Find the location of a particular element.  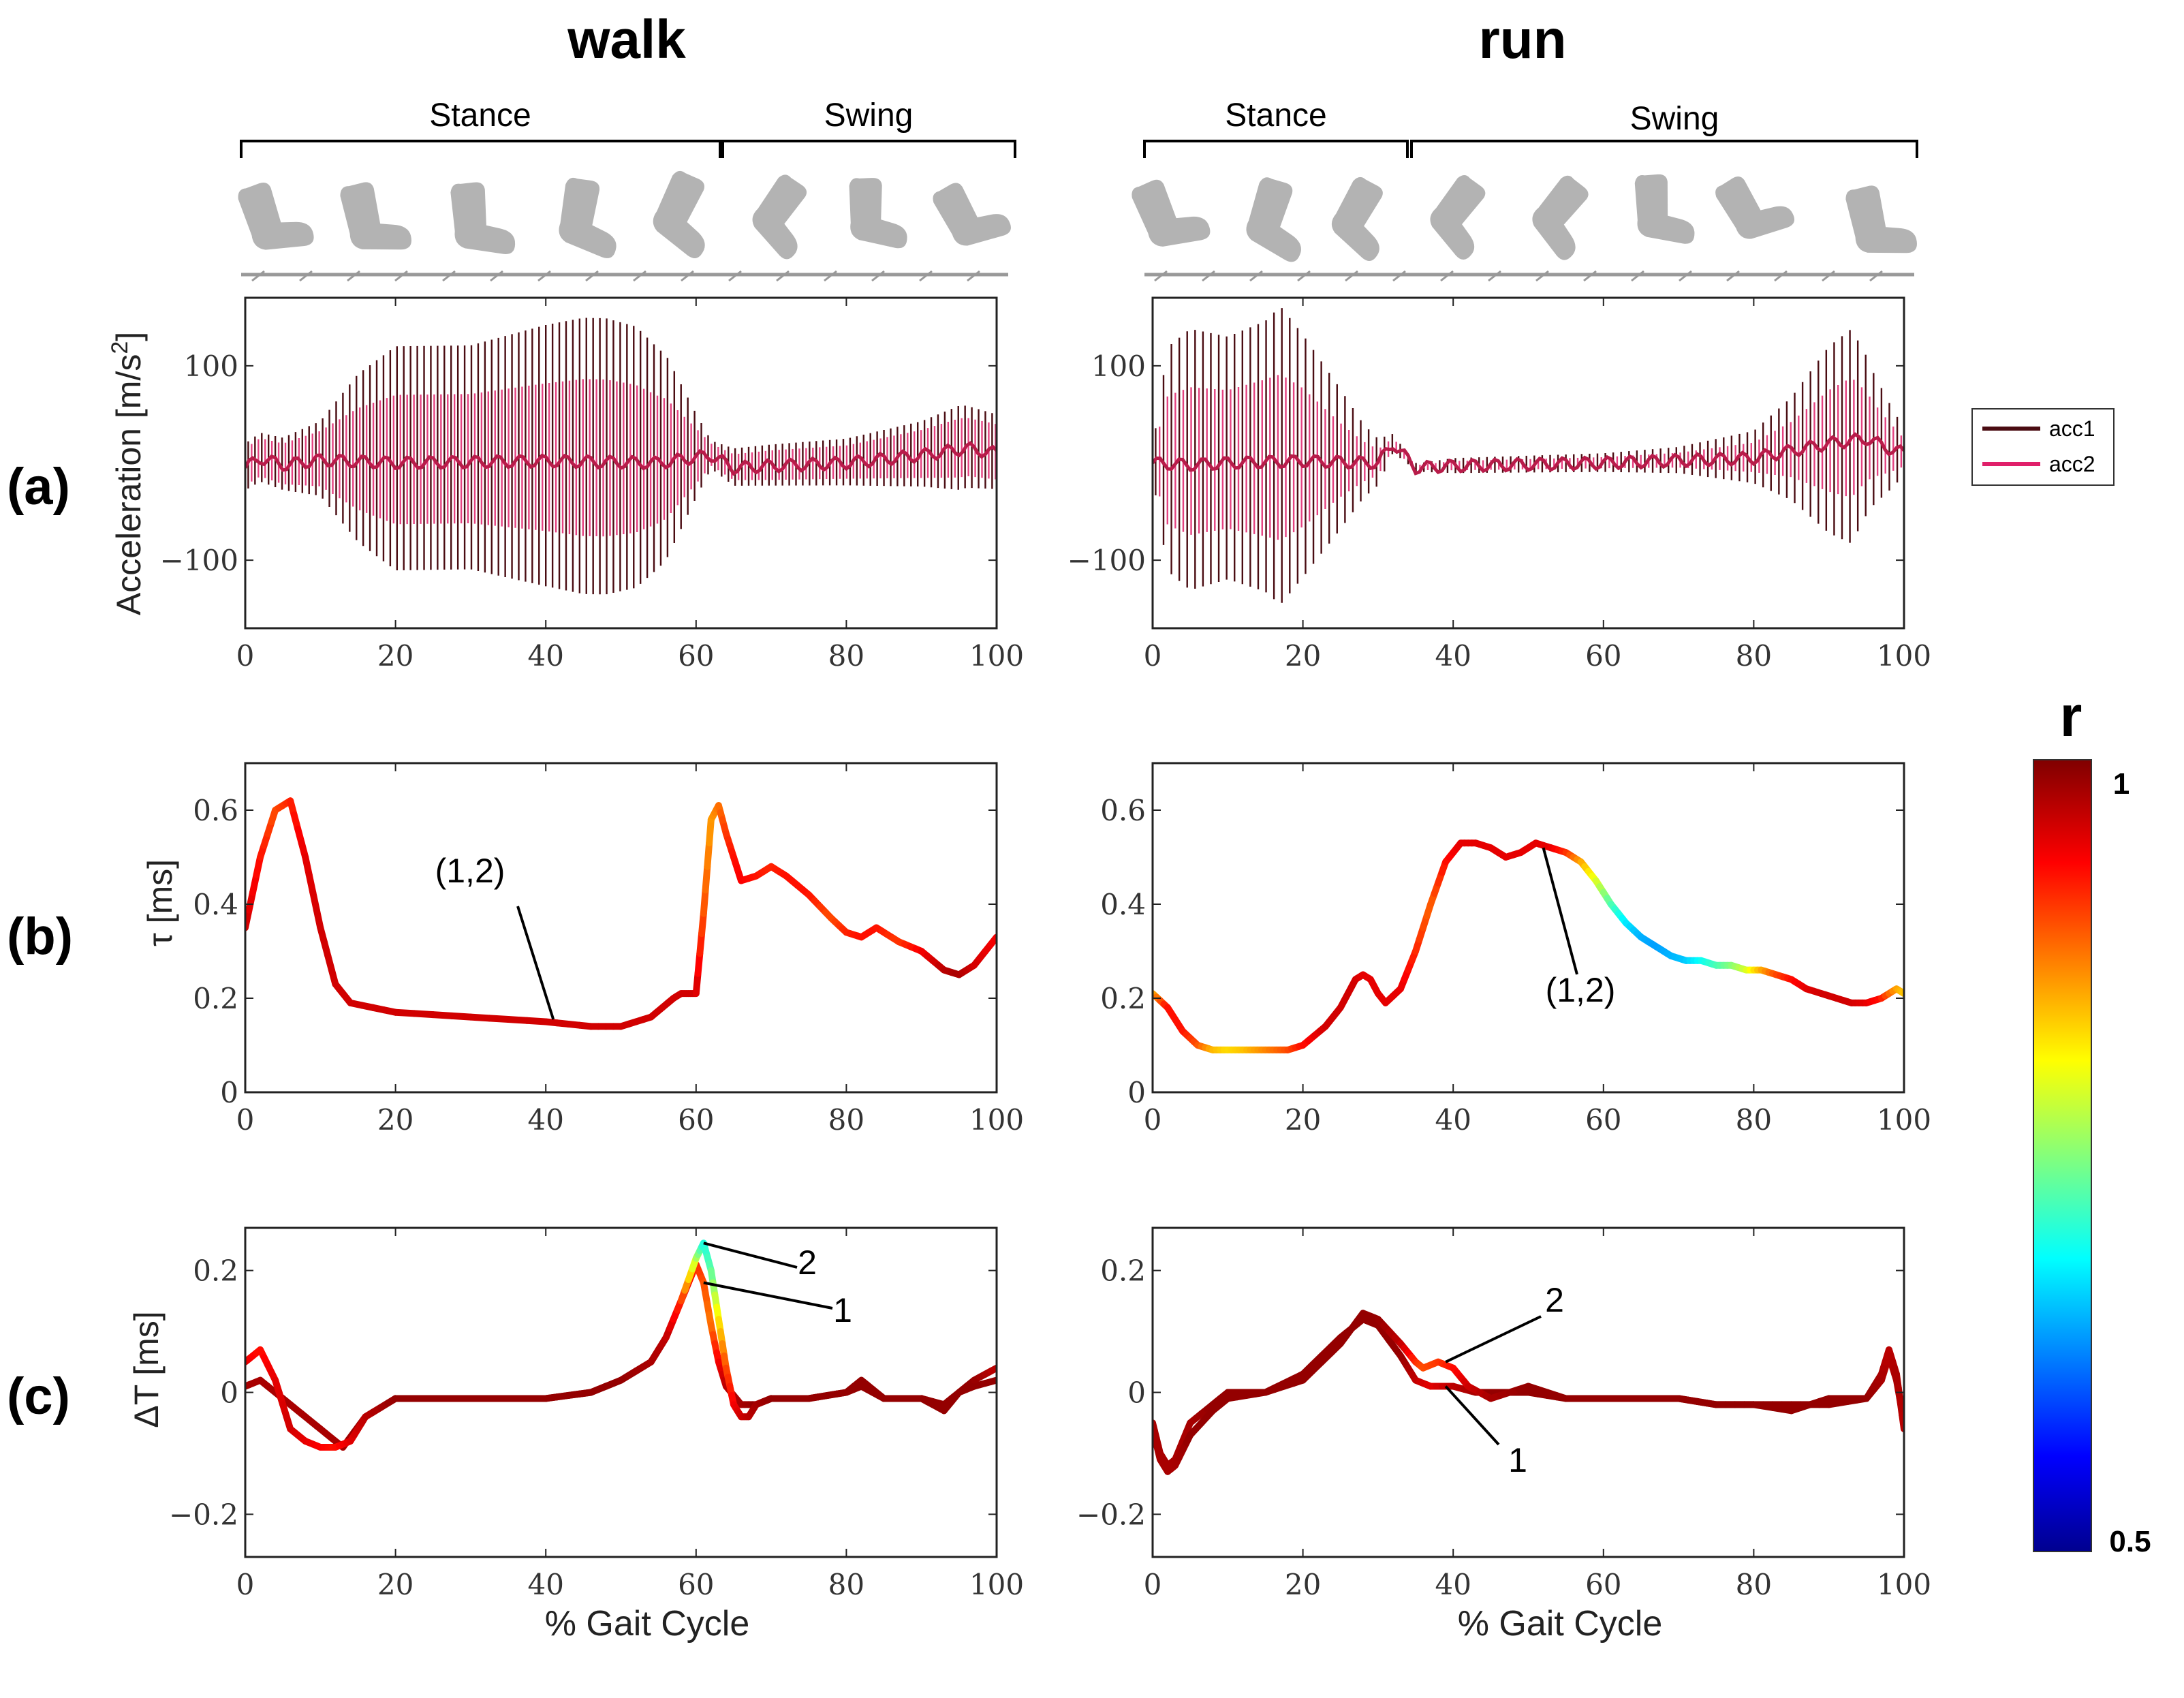

phase-bracket-run is located at coordinates (1530, 149).